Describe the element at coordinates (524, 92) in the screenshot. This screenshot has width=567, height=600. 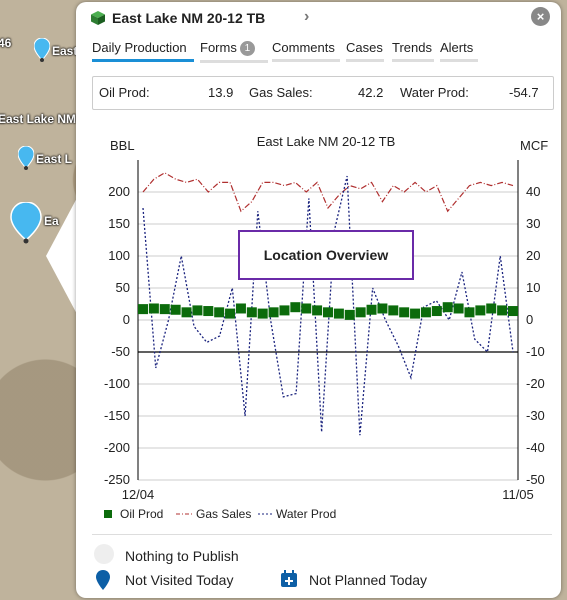
I see `water-prod-value: -54.7` at that location.